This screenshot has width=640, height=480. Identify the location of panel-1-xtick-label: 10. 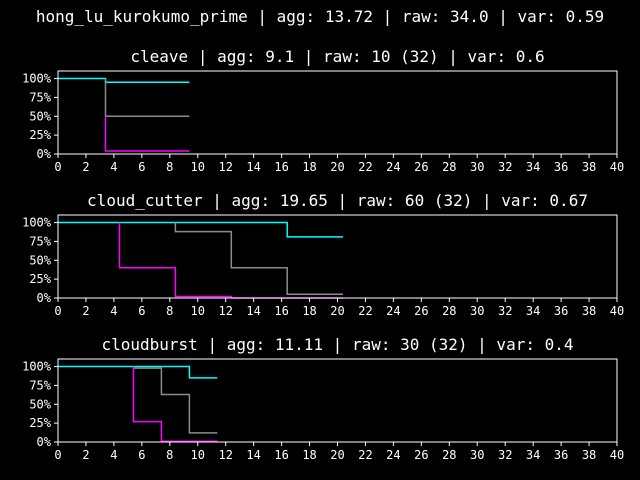
(198, 167).